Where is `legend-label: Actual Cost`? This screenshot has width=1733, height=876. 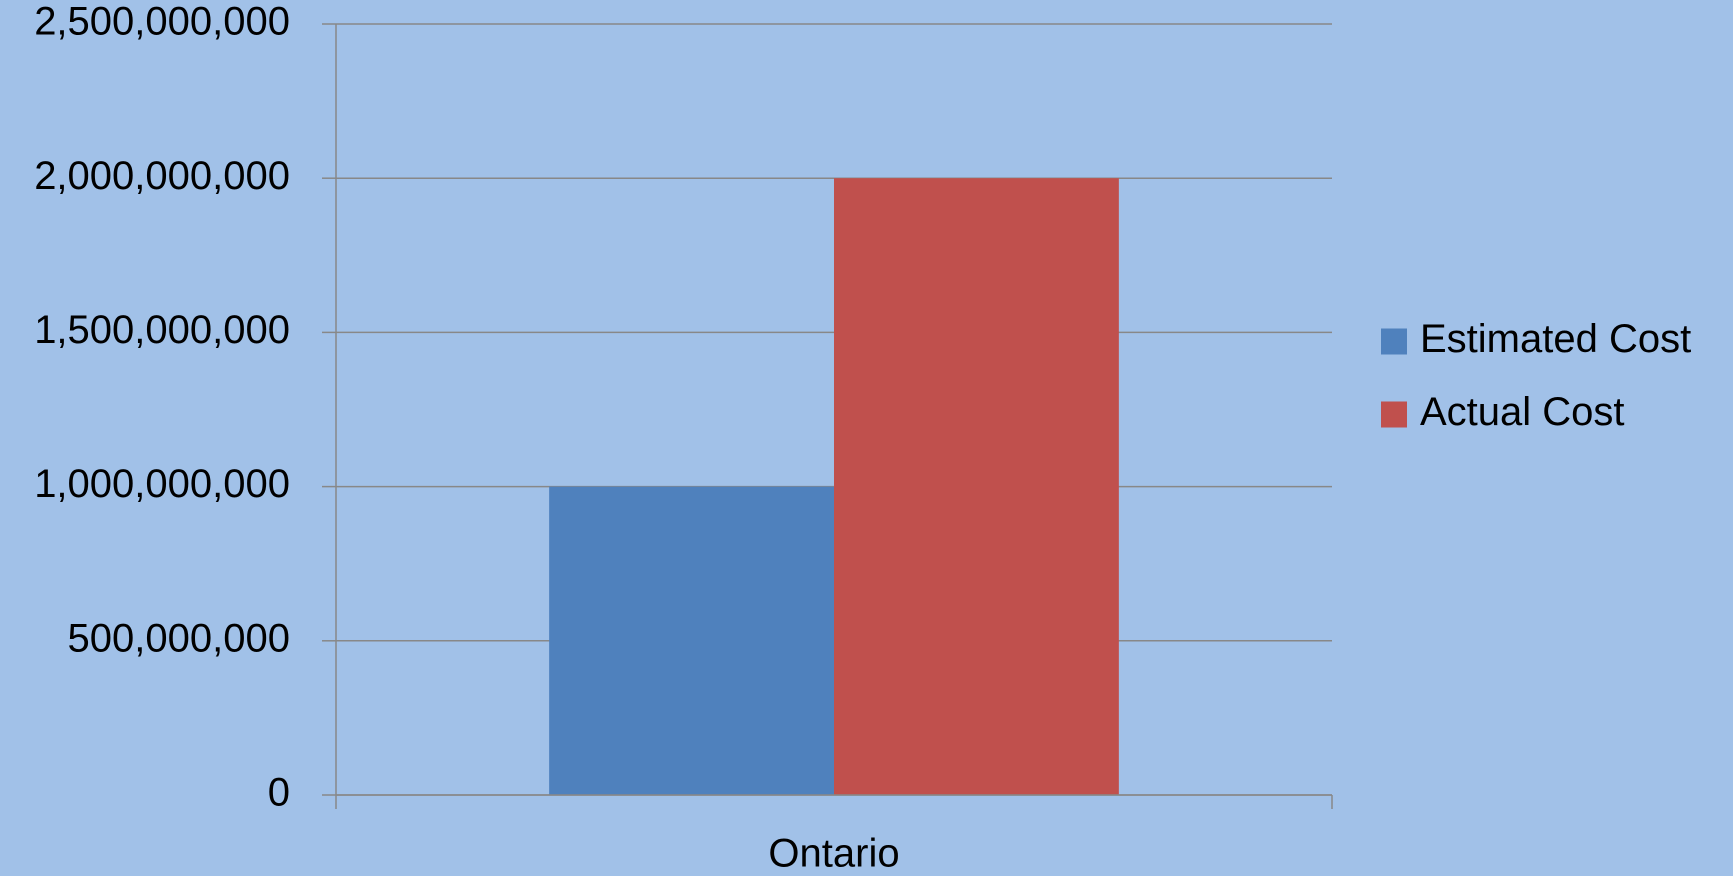 legend-label: Actual Cost is located at coordinates (1522, 412).